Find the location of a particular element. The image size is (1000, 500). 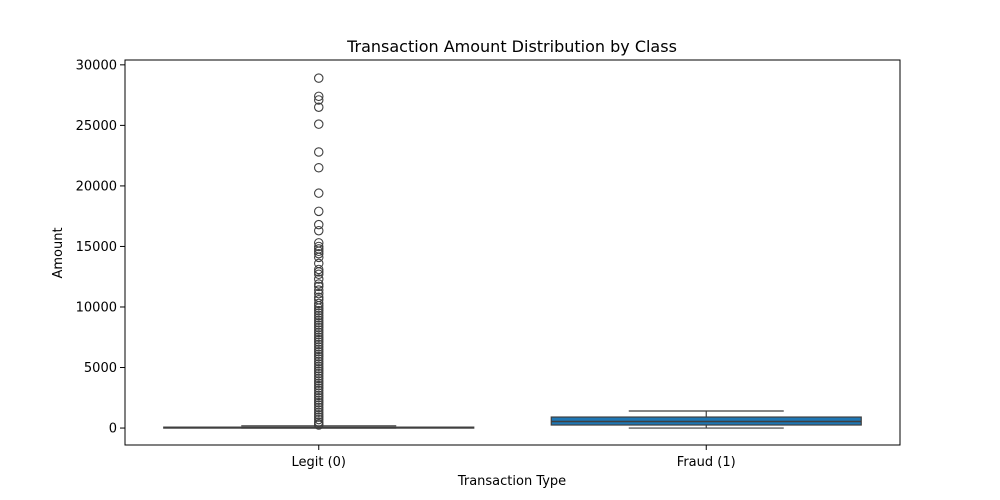

x-tick-label: Legit (0) is located at coordinates (318, 462).